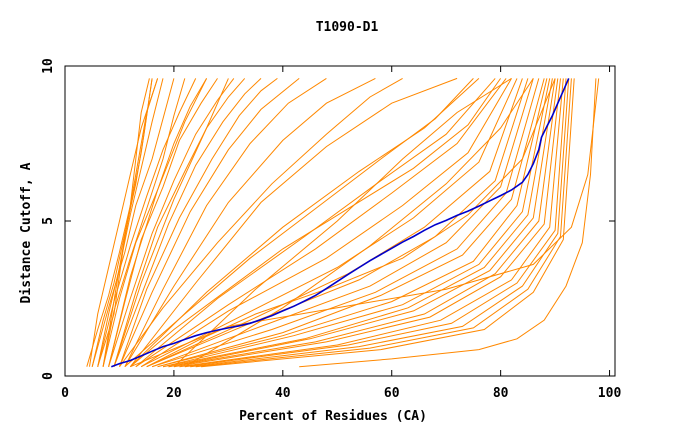 This screenshot has width=680, height=440. Describe the element at coordinates (333, 416) in the screenshot. I see `x-axis-label: Percent of Residues (CA)` at that location.